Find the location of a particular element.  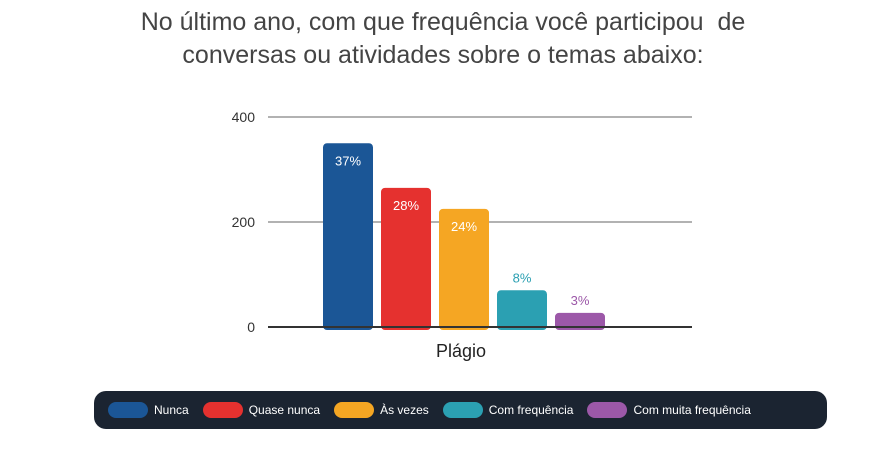

x-category-label: Plágio is located at coordinates (461, 351).